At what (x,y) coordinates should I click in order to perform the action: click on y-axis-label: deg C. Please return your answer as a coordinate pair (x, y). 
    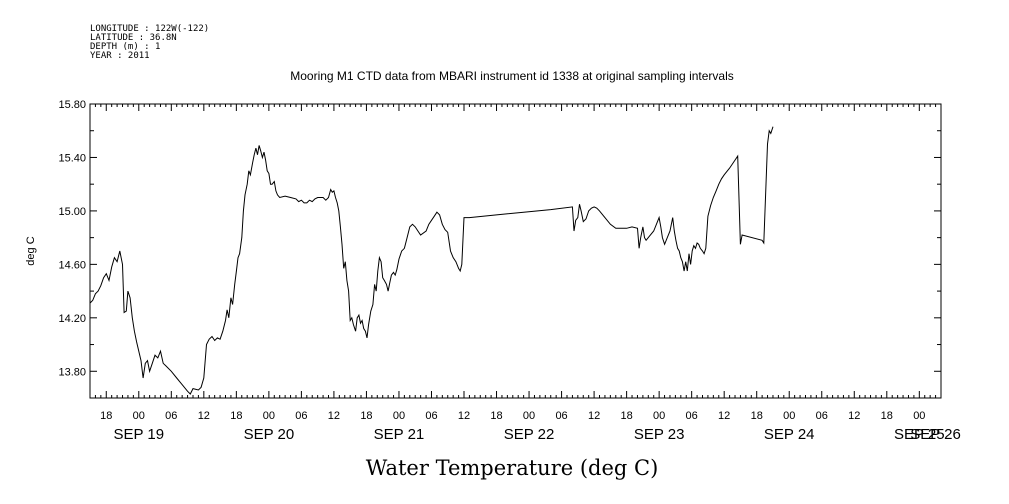
    Looking at the image, I should click on (31, 250).